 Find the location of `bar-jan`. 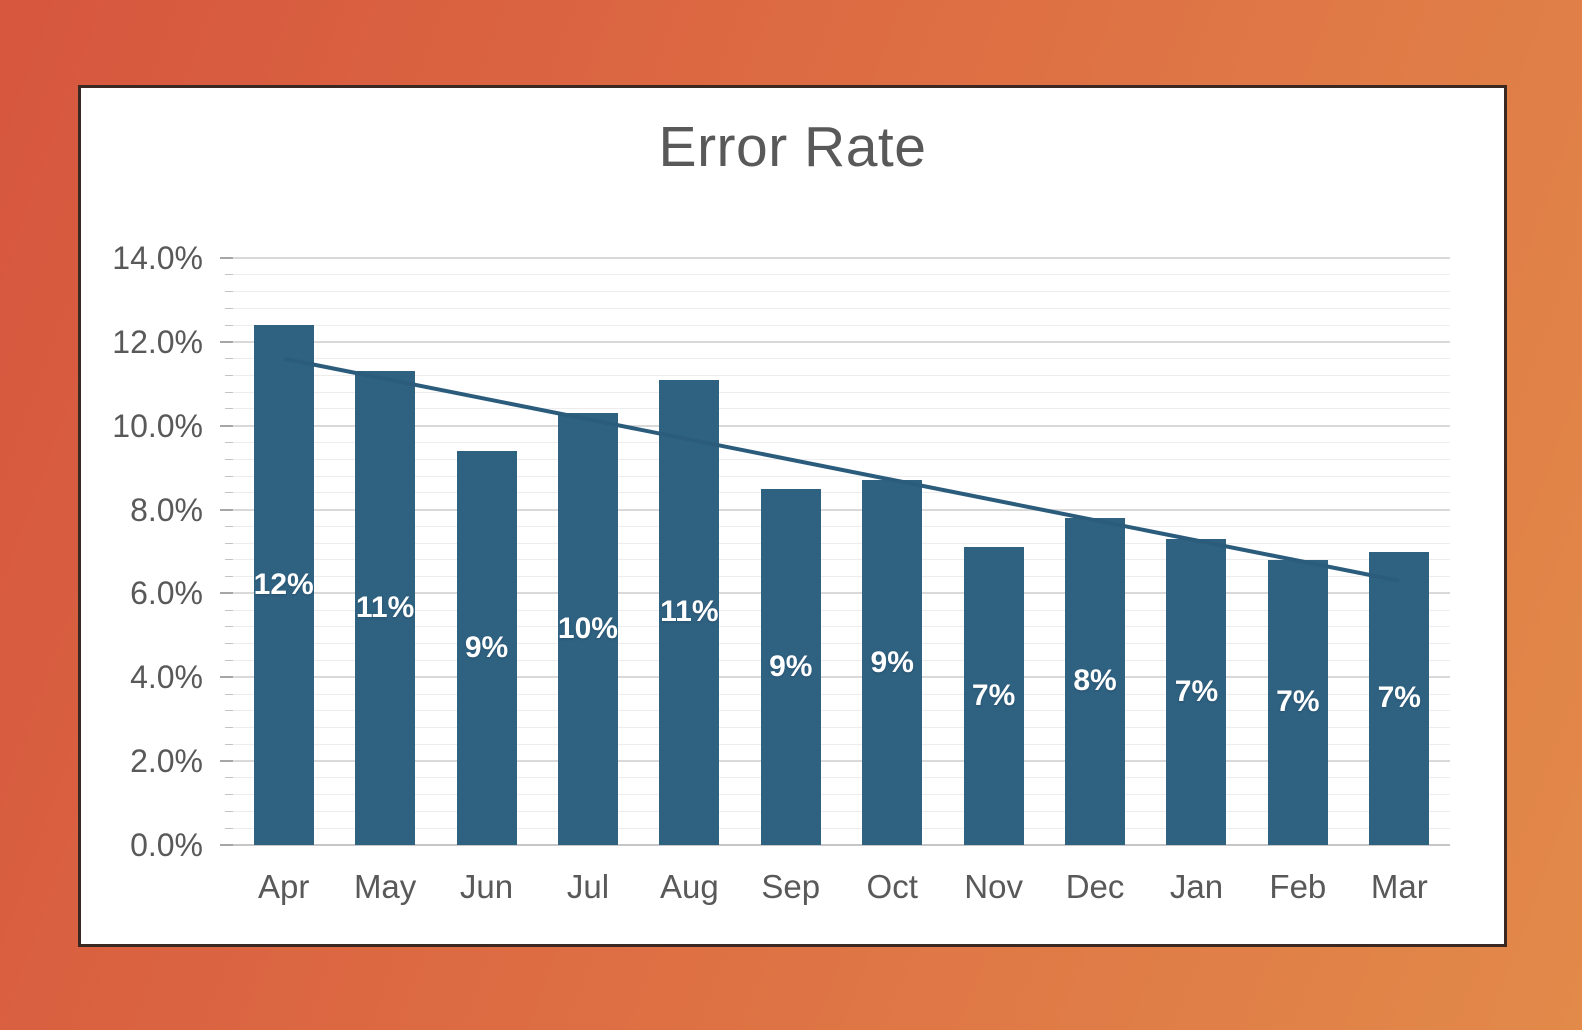

bar-jan is located at coordinates (1196, 691).